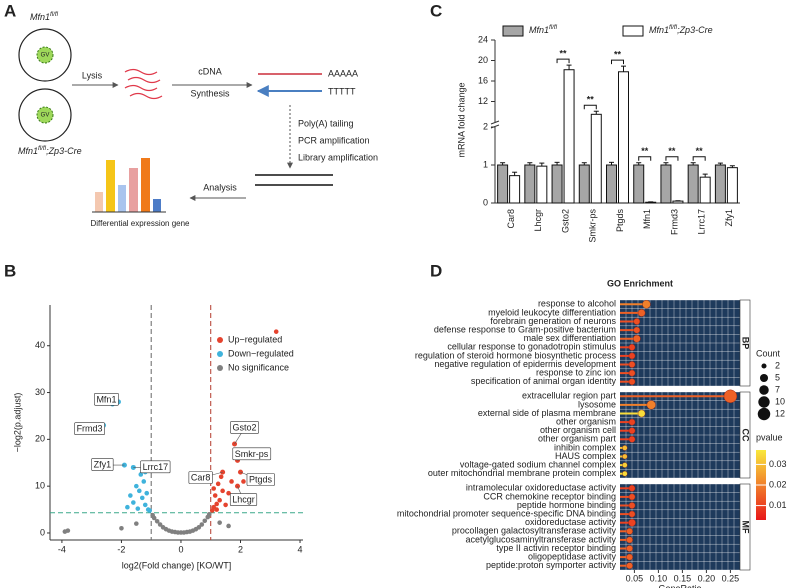 This screenshot has width=791, height=588. What do you see at coordinates (576, 372) in the screenshot?
I see `term-label: response to zinc ion` at bounding box center [576, 372].